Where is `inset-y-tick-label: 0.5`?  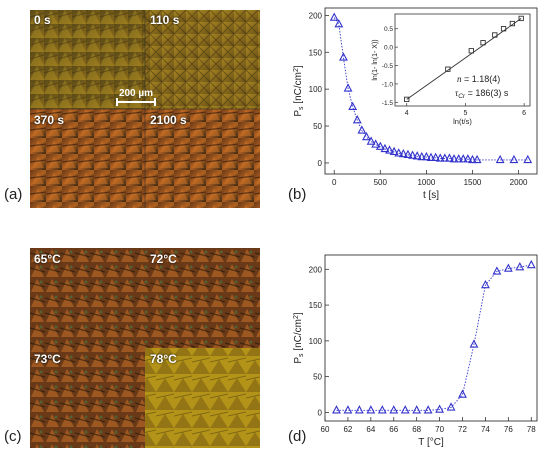
inset-y-tick-label: 0.5 is located at coordinates (388, 29).